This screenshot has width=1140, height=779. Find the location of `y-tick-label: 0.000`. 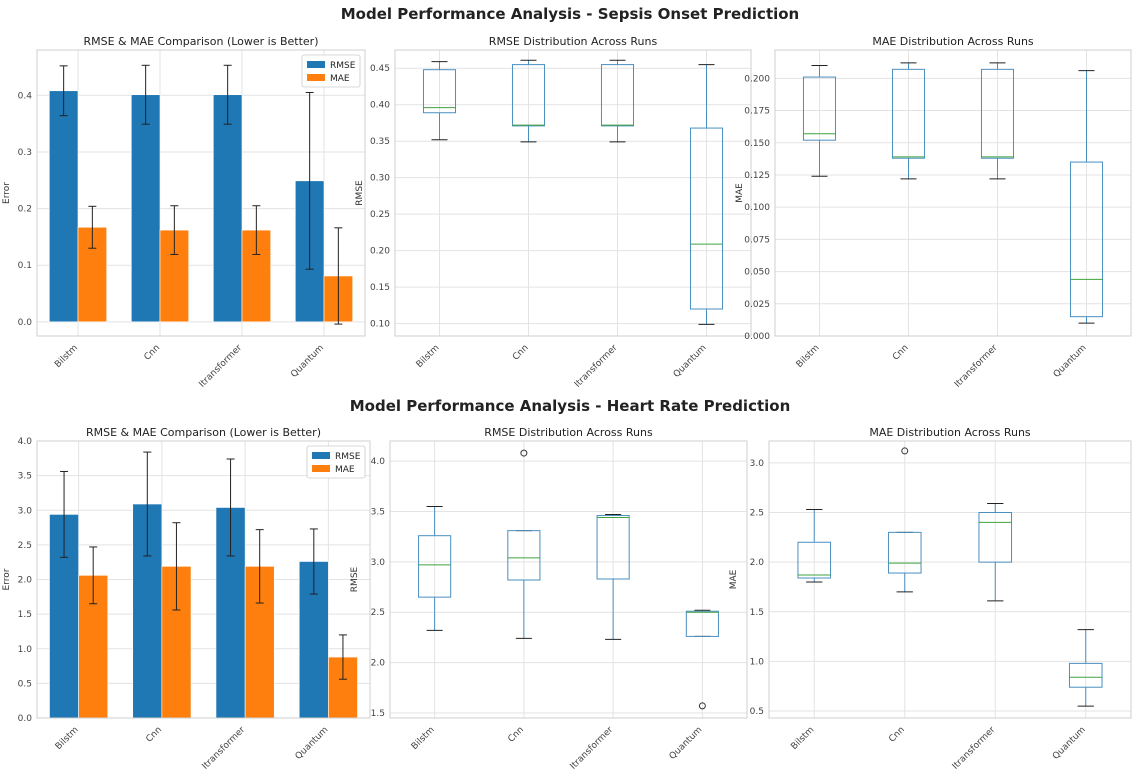

y-tick-label: 0.000 is located at coordinates (757, 337).